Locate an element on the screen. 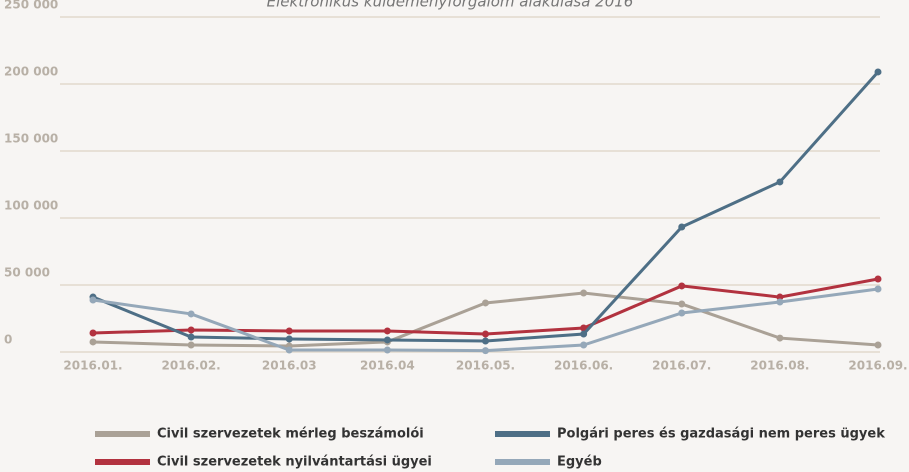  x-tick-label: 2016.01. is located at coordinates (92, 366).